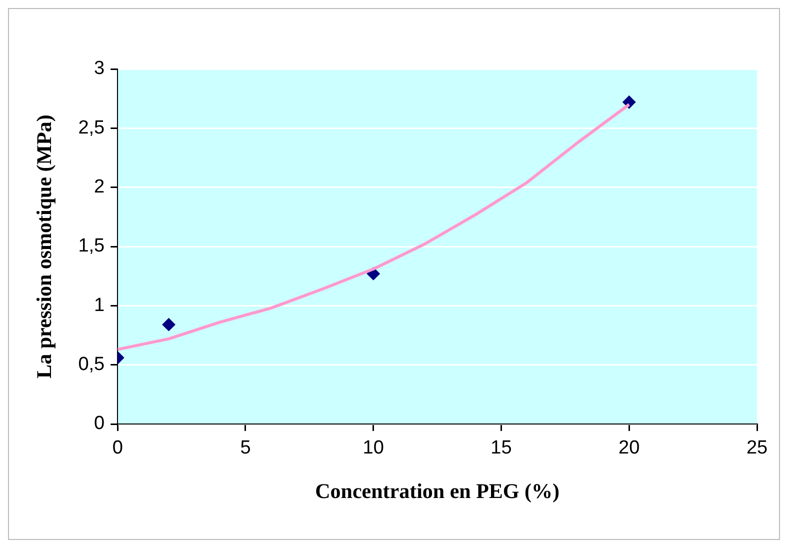  Describe the element at coordinates (757, 448) in the screenshot. I see `x-tick-label: 25` at that location.